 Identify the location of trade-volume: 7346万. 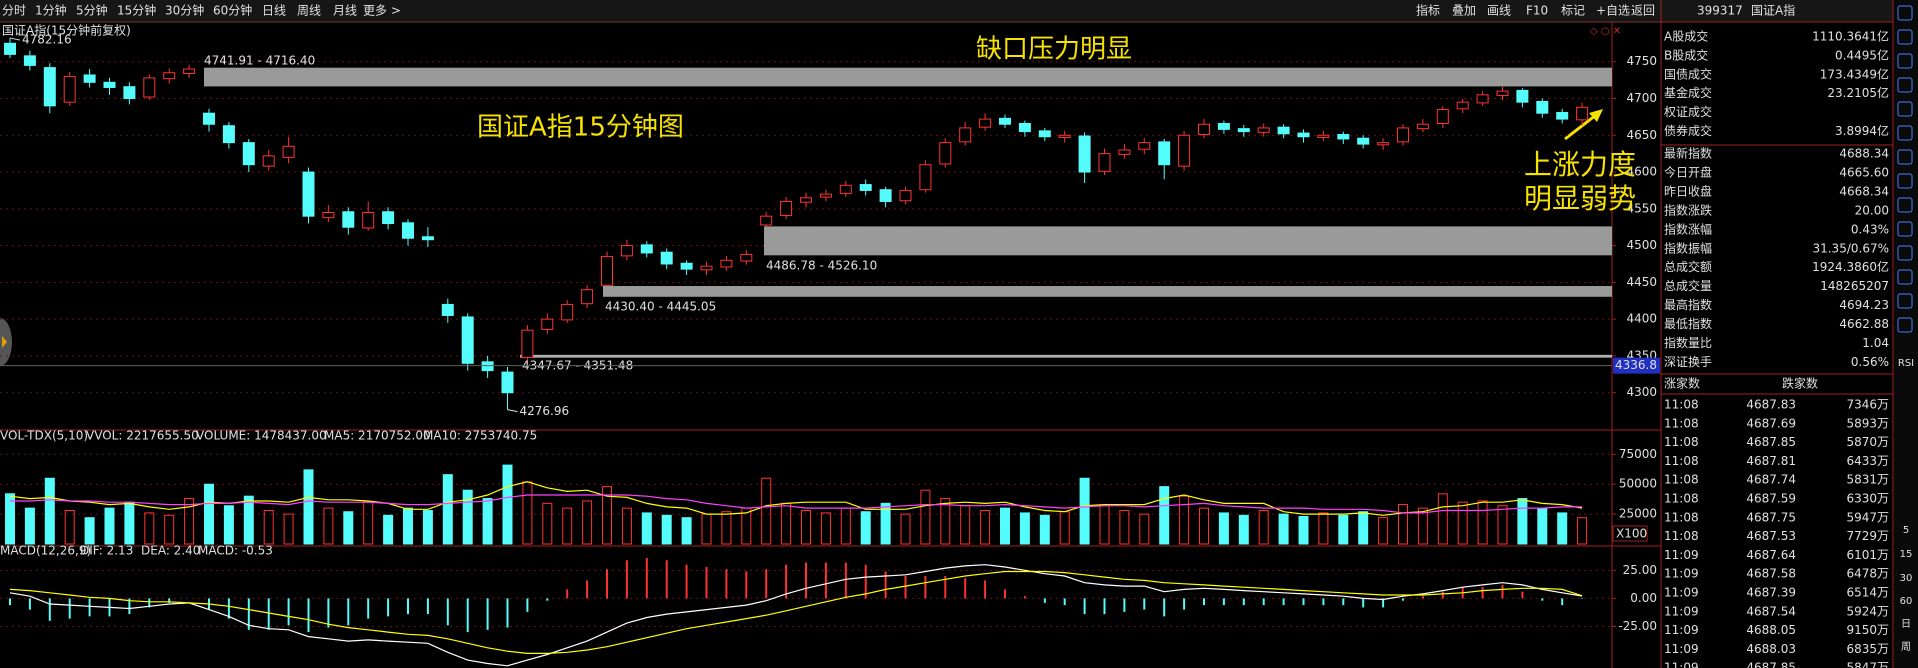
(1867, 405).